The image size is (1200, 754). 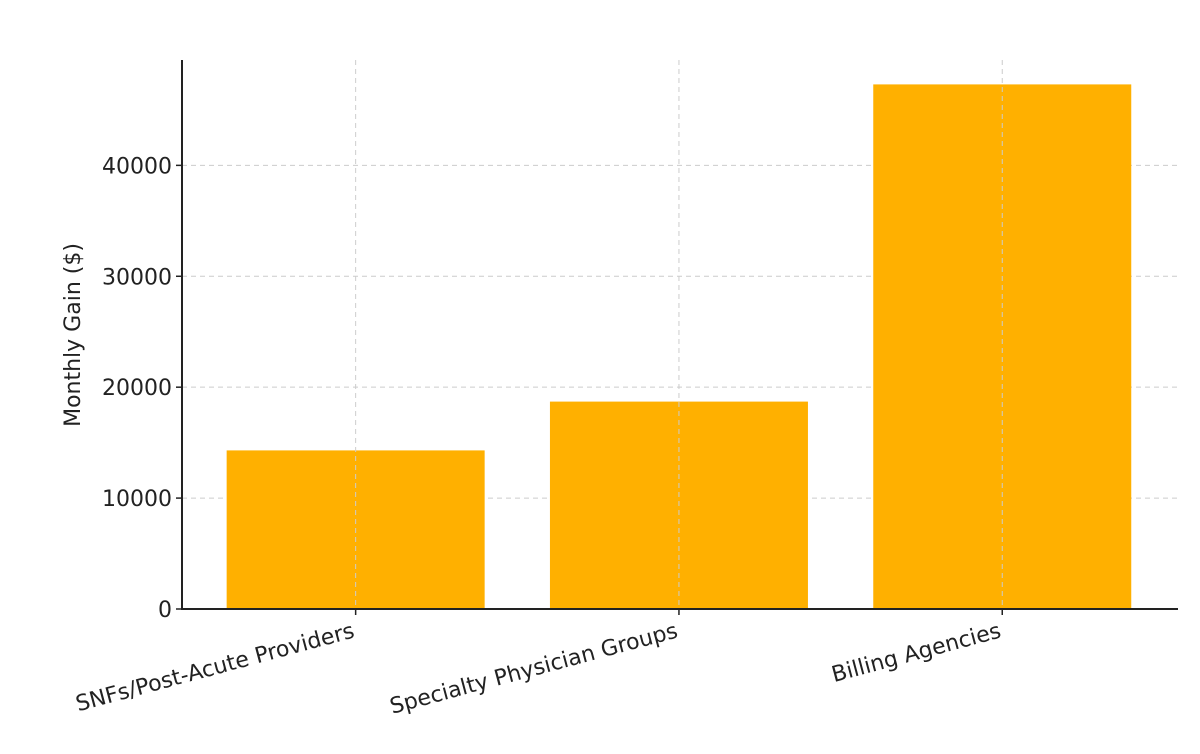 I want to click on y-tick-label: 20000, so click(x=137, y=388).